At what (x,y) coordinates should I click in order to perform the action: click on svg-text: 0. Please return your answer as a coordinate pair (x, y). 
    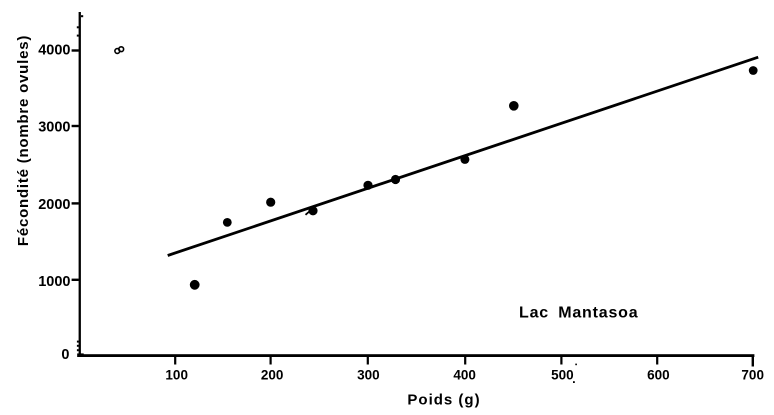
    Looking at the image, I should click on (65, 355).